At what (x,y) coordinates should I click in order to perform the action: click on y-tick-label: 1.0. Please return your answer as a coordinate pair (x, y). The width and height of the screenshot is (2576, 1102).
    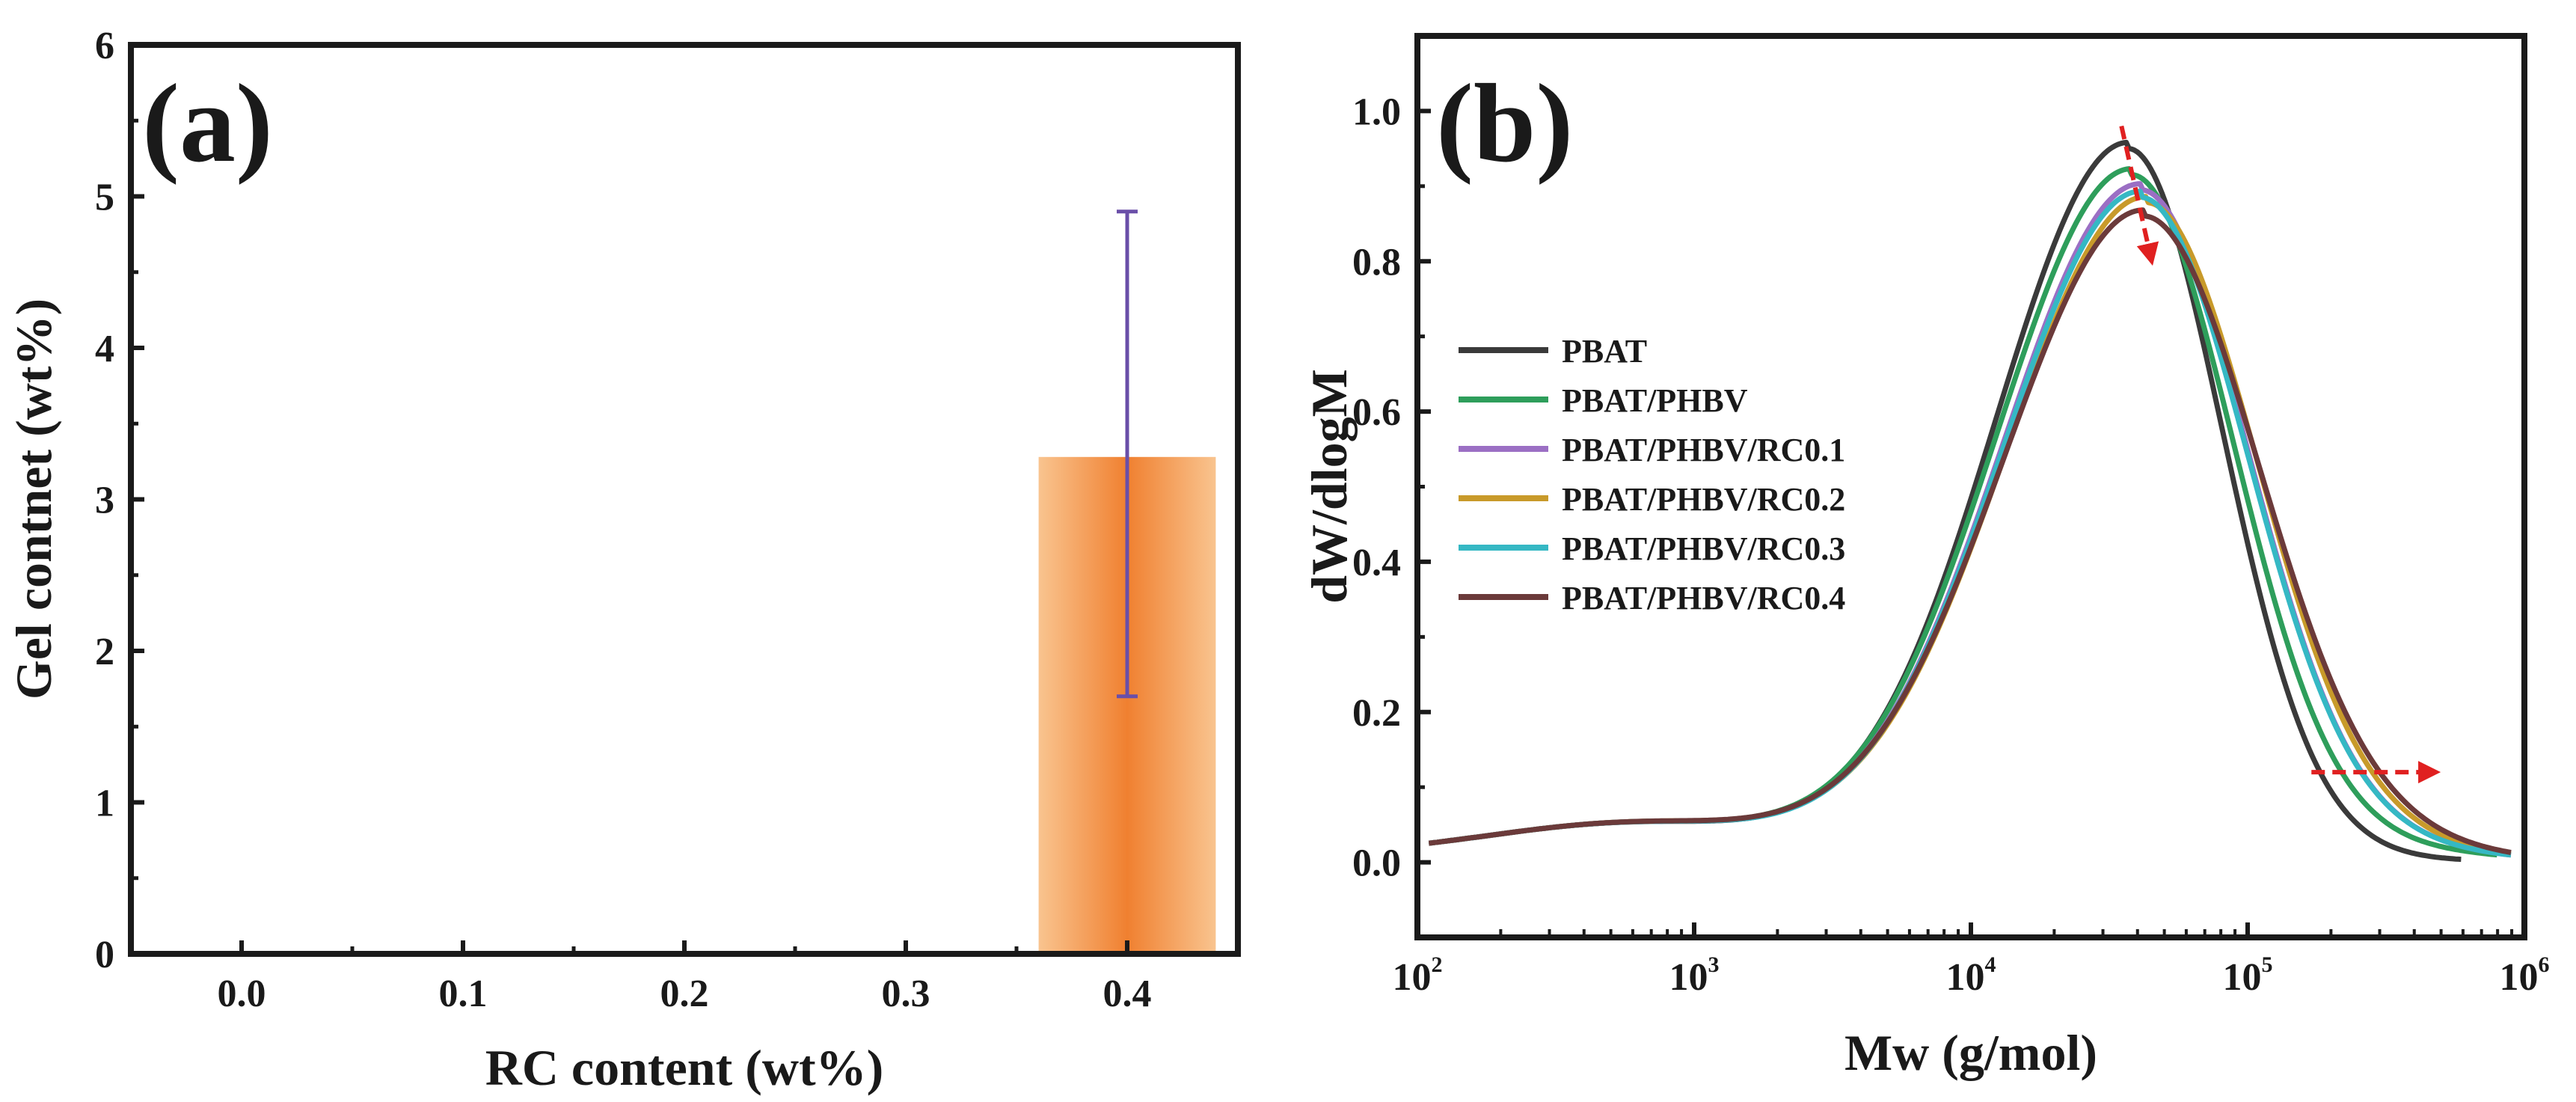
    Looking at the image, I should click on (1376, 112).